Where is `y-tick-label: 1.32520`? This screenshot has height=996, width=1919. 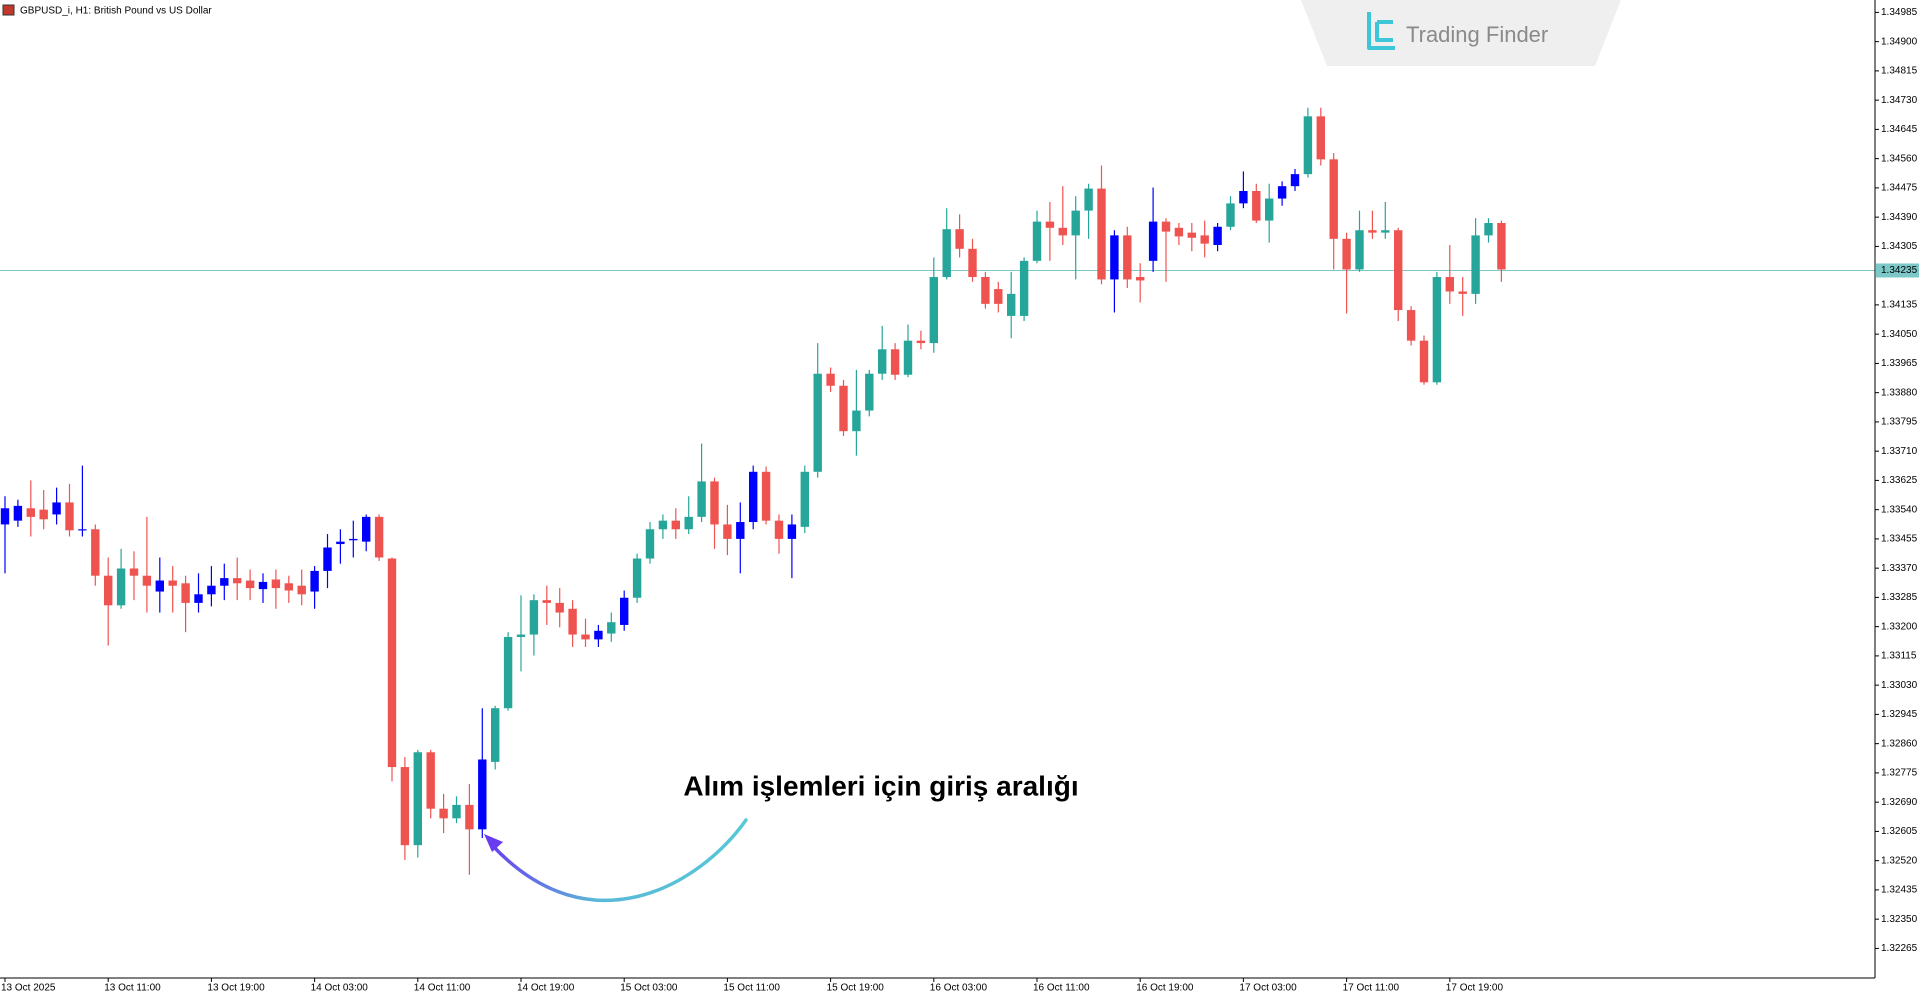
y-tick-label: 1.32520 is located at coordinates (1899, 860).